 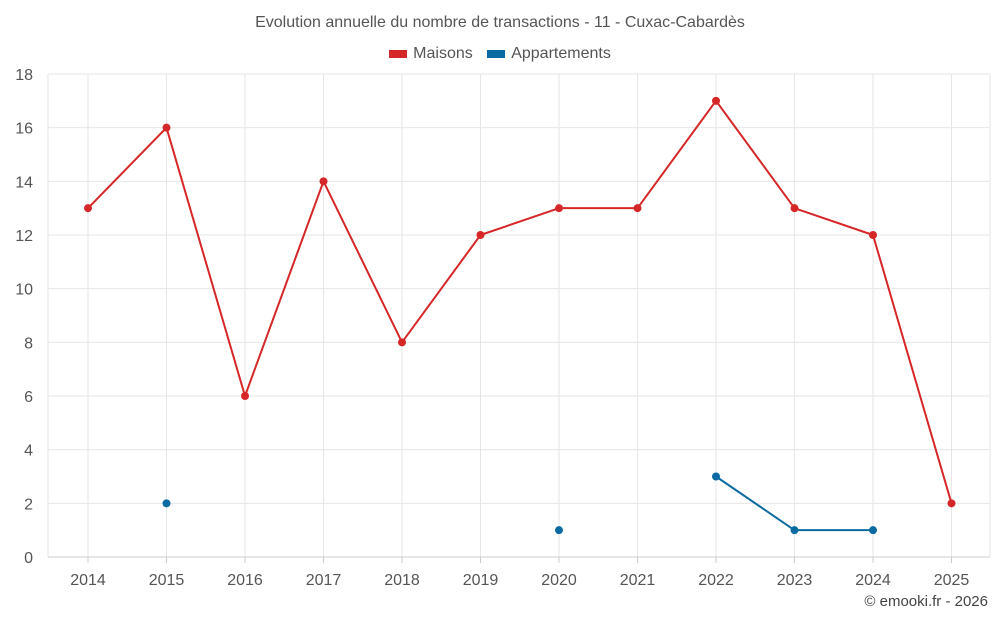 I want to click on x-tick-label-2022: 2022, so click(x=716, y=580).